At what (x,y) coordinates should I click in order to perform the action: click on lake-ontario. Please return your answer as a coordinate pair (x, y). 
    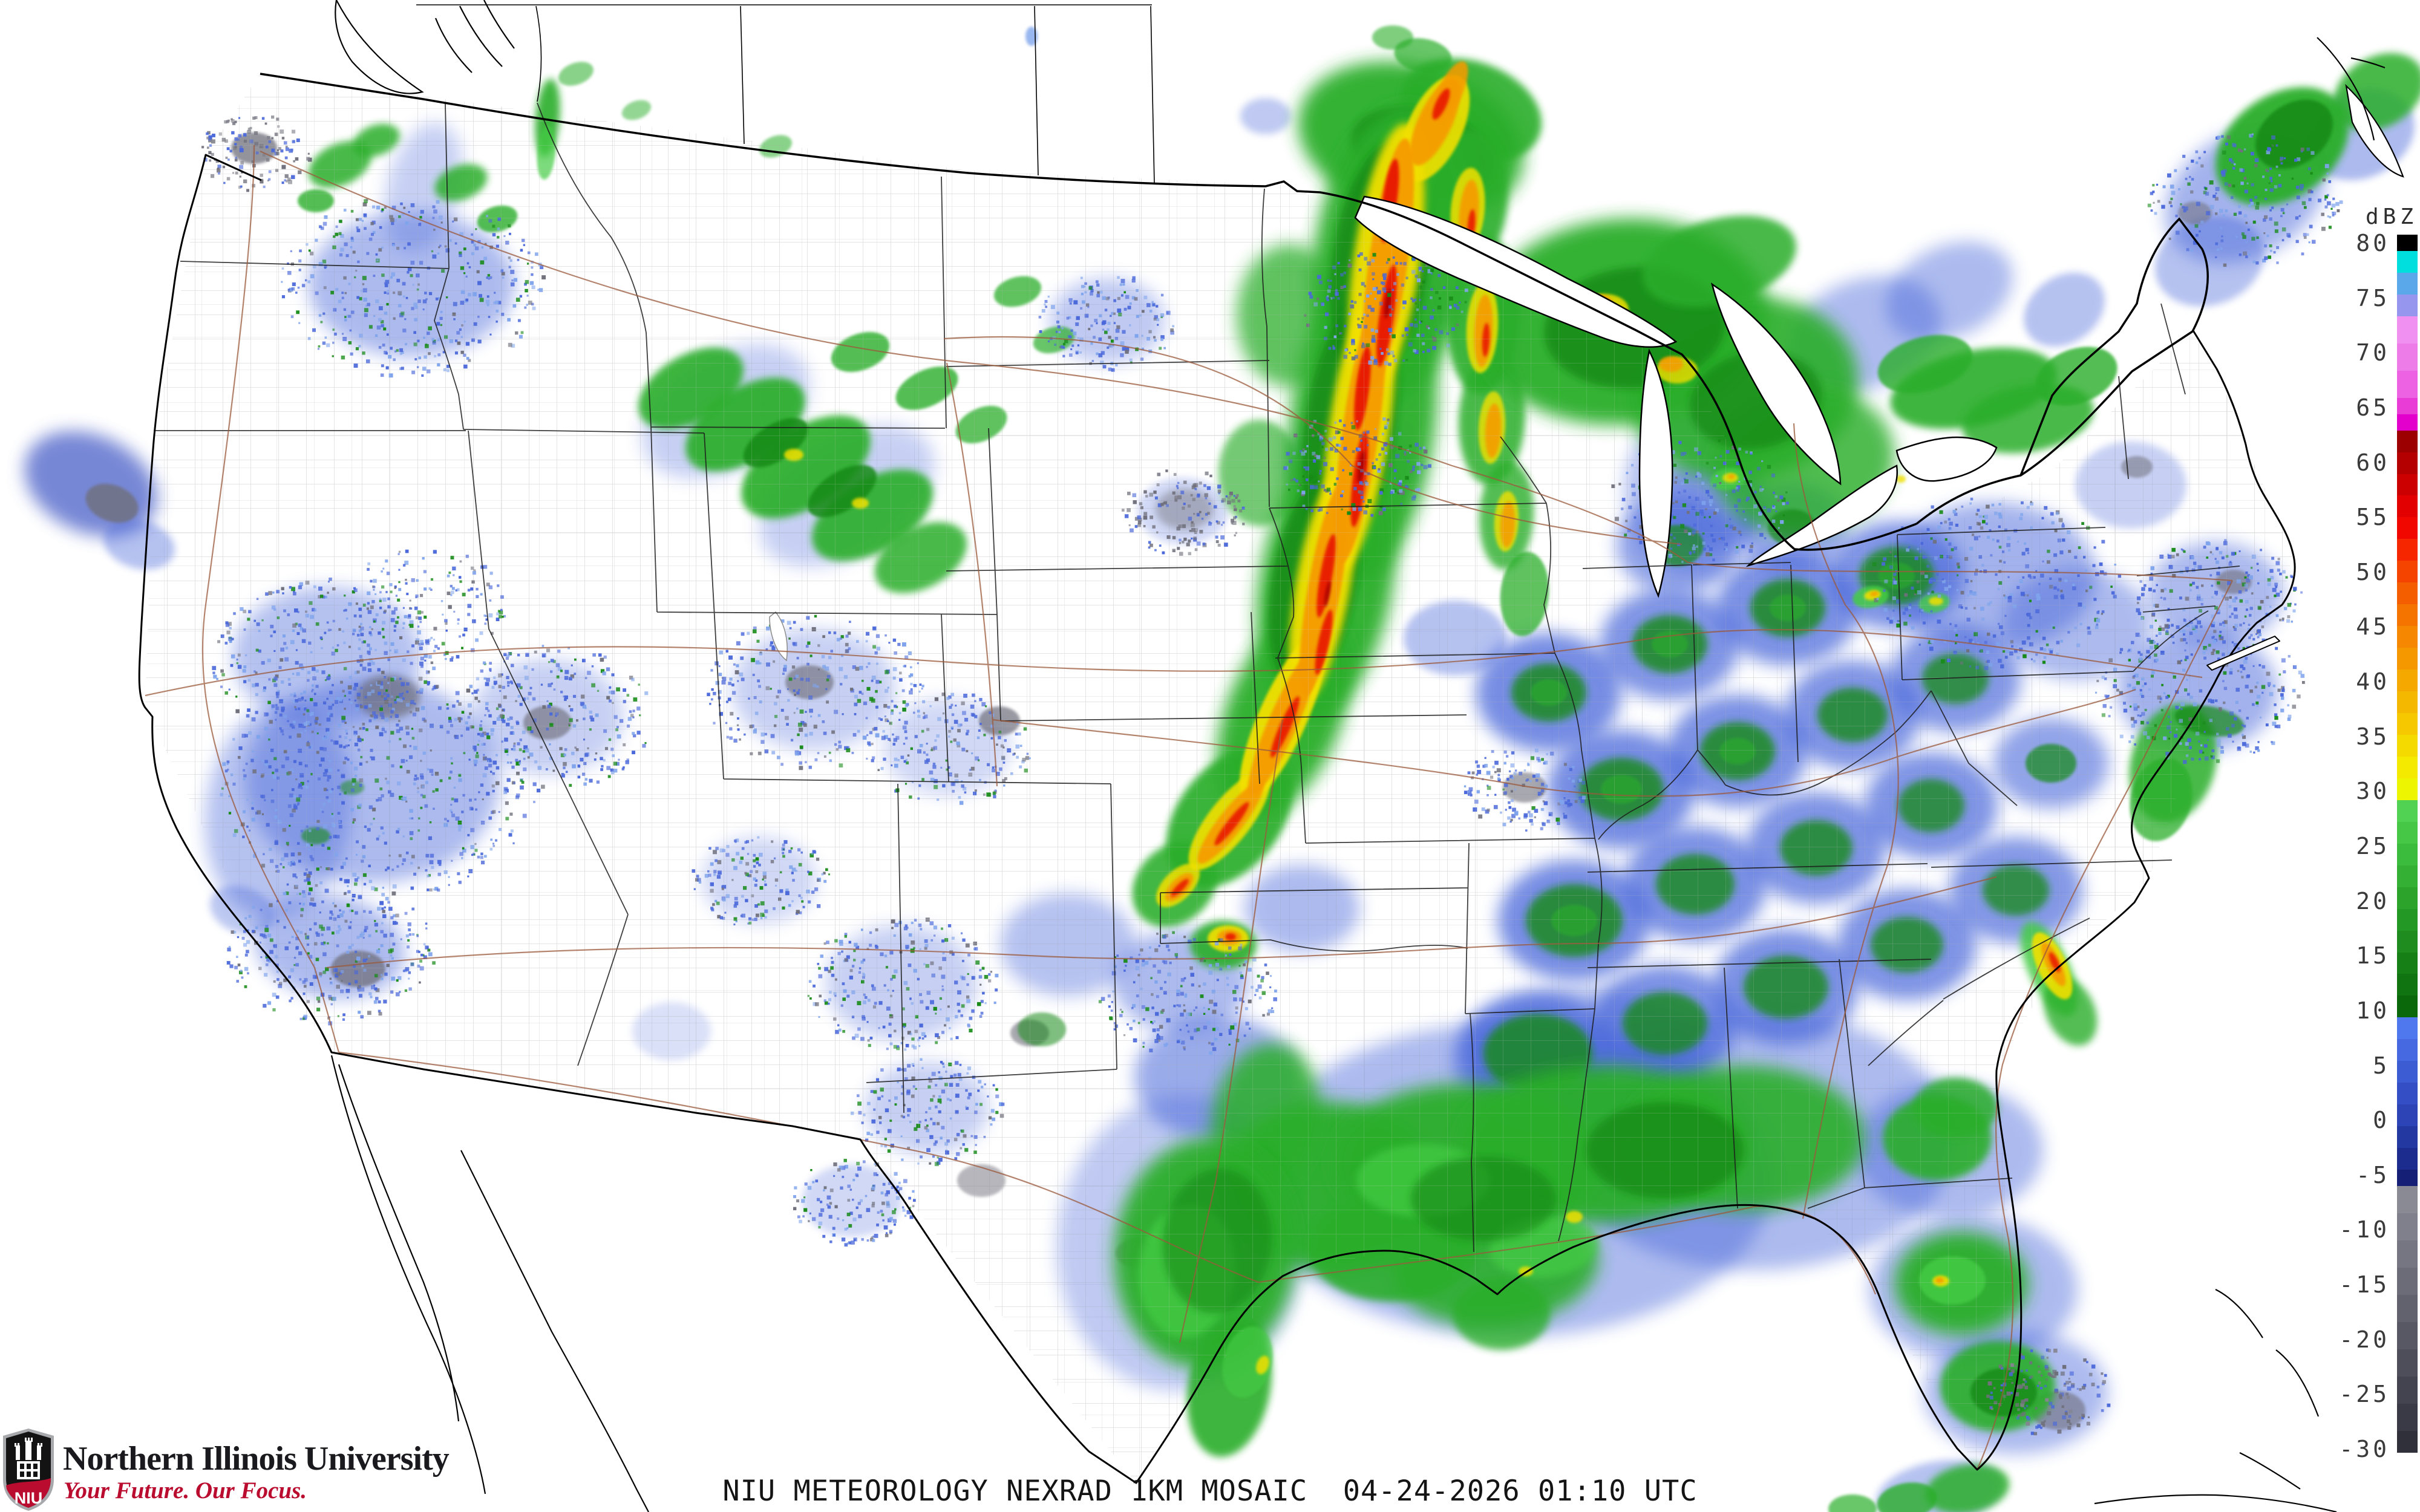
    Looking at the image, I should click on (1946, 459).